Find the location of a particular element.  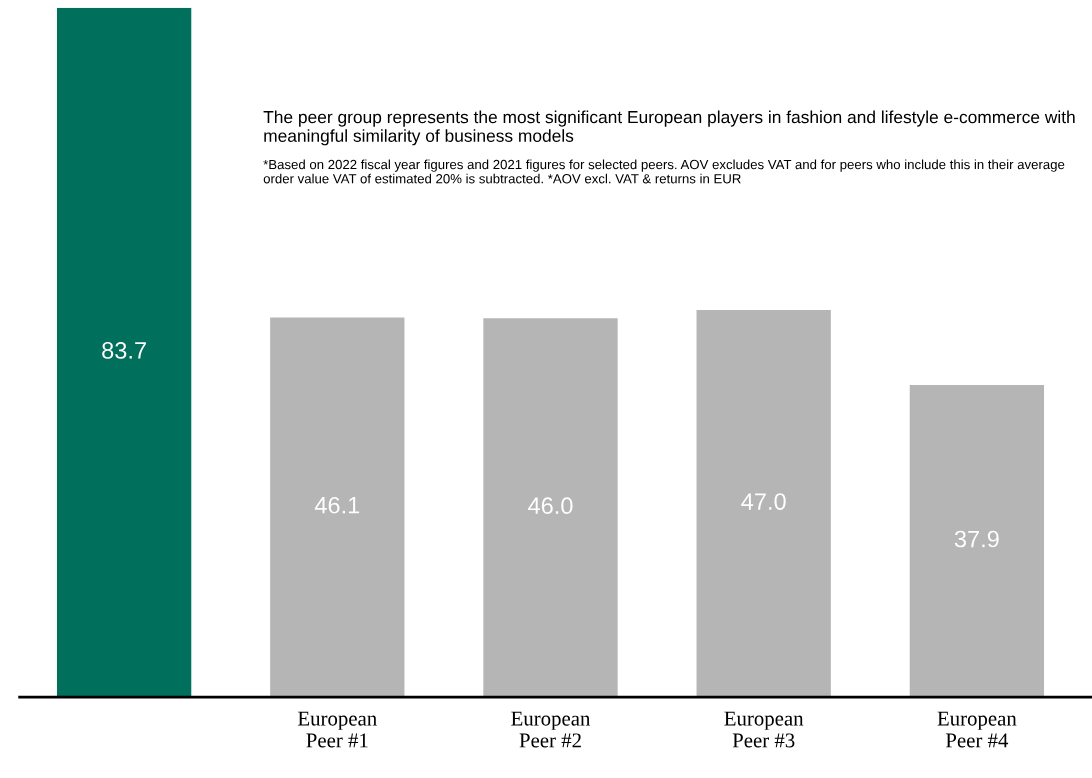

x-tick-label: European Peer #4 is located at coordinates (977, 729).